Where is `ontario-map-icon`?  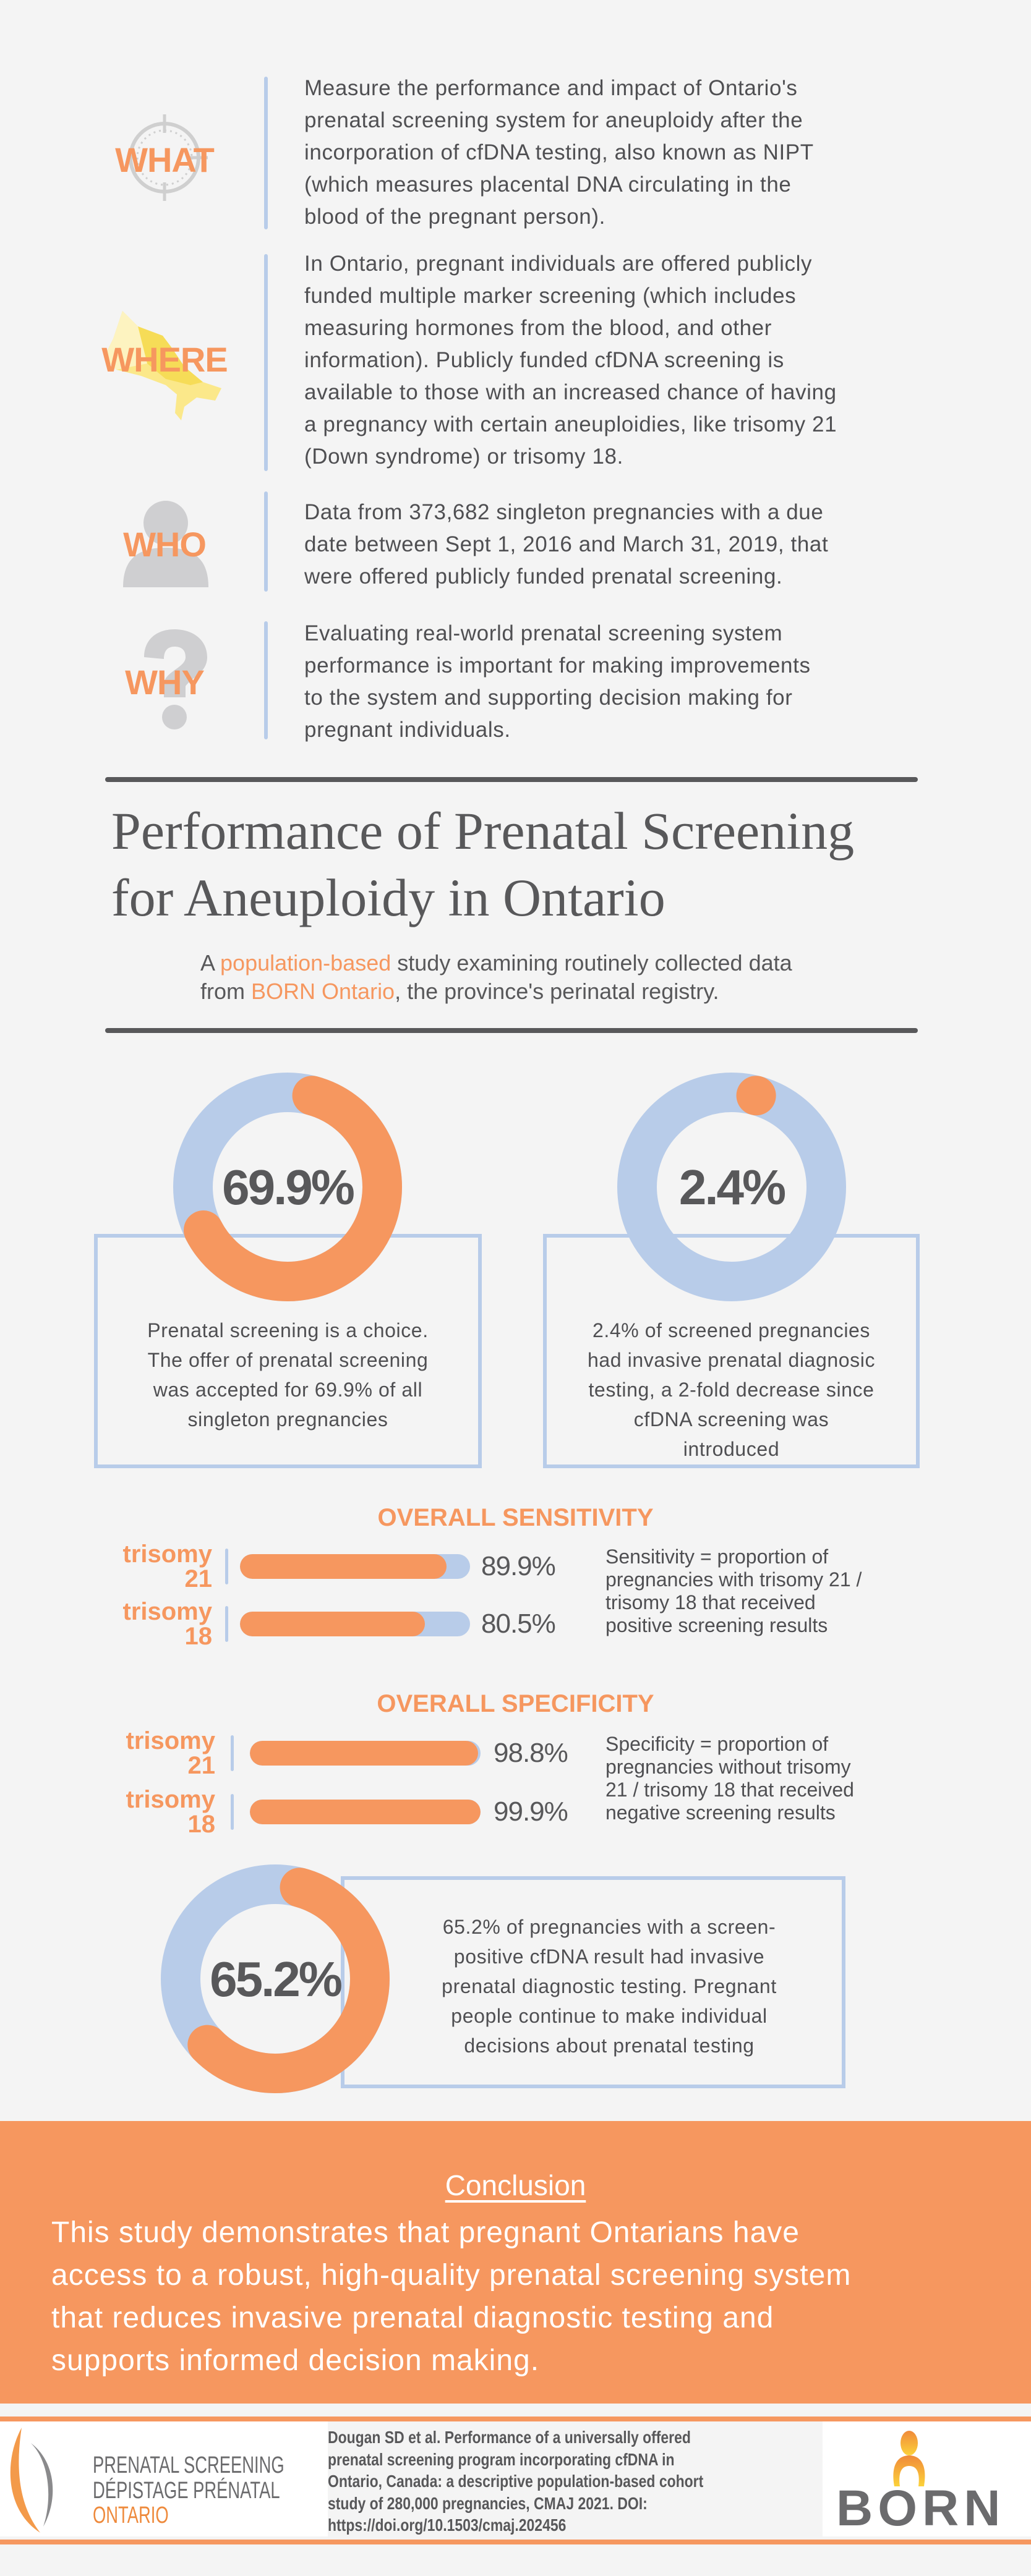 ontario-map-icon is located at coordinates (162, 365).